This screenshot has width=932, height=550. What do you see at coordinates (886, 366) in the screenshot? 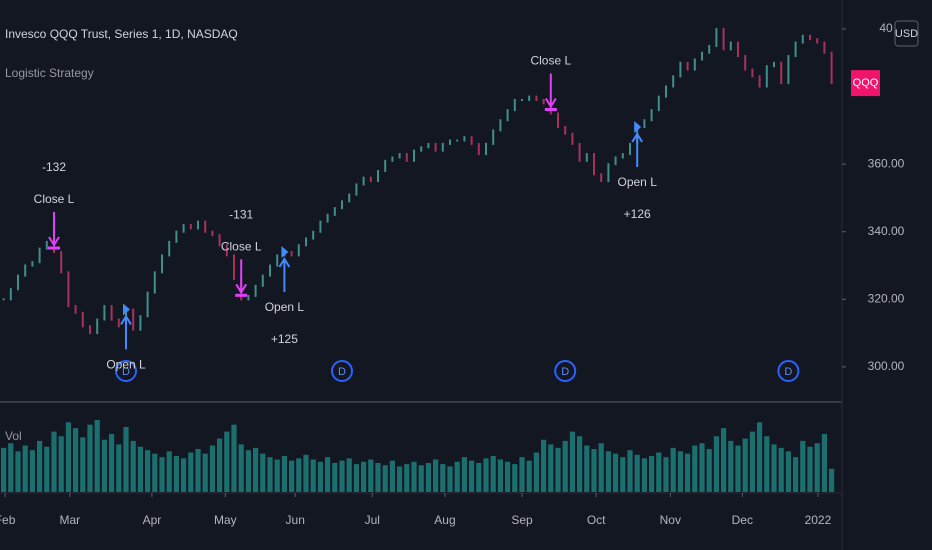
I see `y-tick-label: 300.00` at bounding box center [886, 366].